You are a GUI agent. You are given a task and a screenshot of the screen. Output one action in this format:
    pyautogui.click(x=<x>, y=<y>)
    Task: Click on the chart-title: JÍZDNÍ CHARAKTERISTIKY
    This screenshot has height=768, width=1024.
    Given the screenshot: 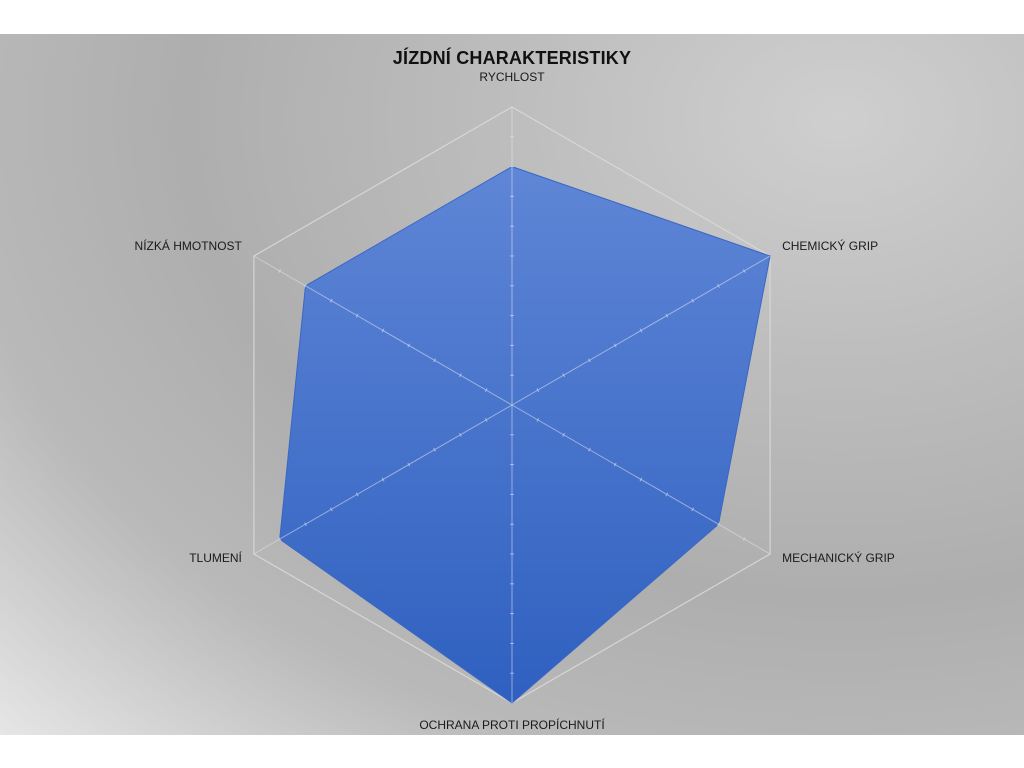 What is the action you would take?
    pyautogui.click(x=512, y=58)
    